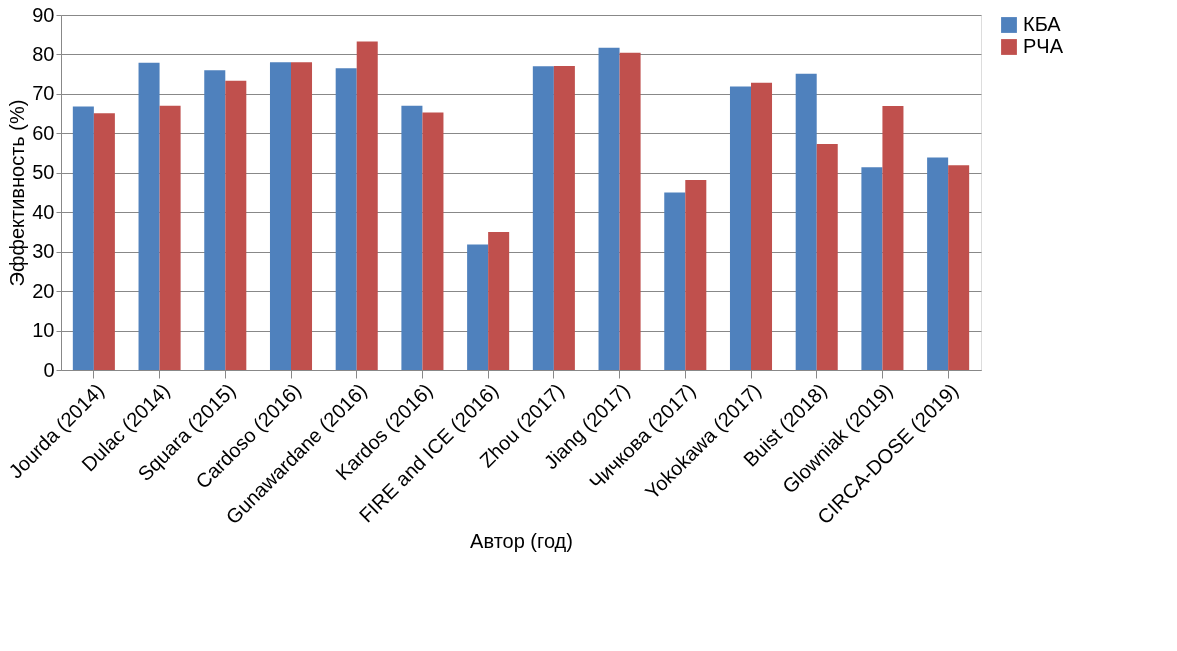 This screenshot has width=1177, height=651. What do you see at coordinates (43, 53) in the screenshot?
I see `y-tick-label: 80` at bounding box center [43, 53].